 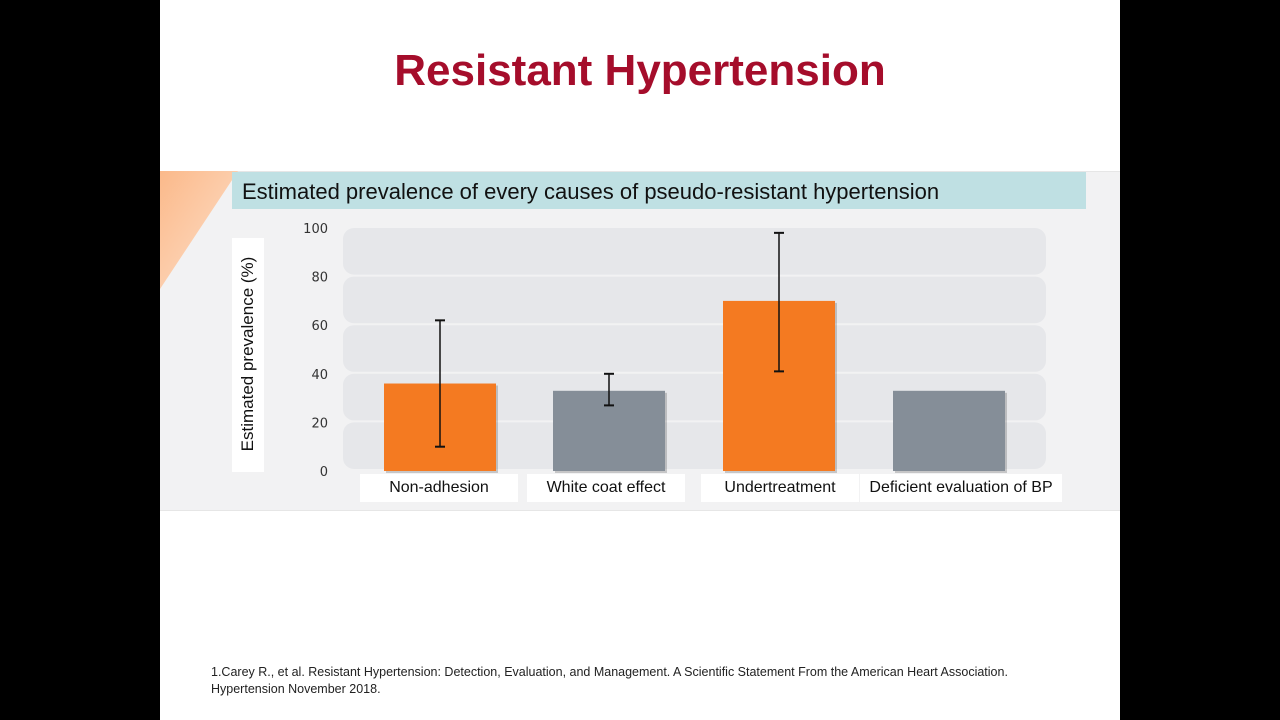 I want to click on category-label-box-3: Deficient evaluation of BP, so click(x=961, y=488).